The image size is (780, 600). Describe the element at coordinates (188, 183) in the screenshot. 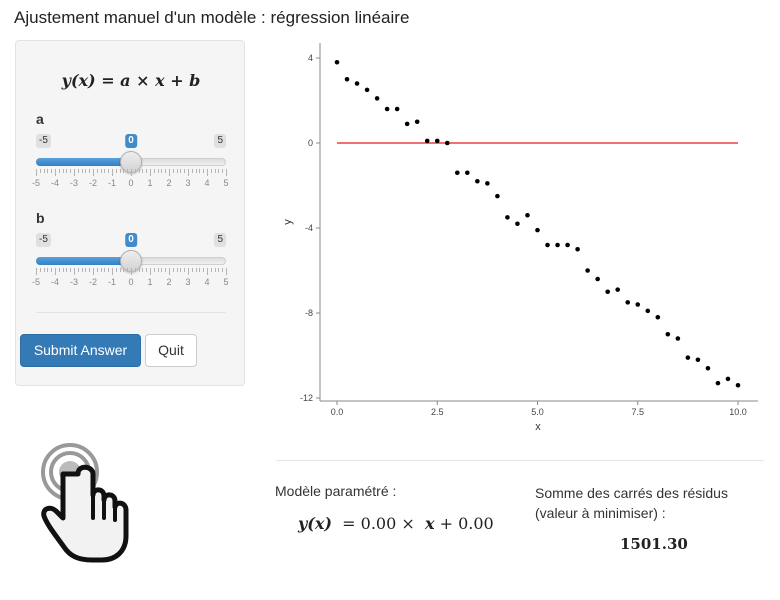

I see `slider-a-tick-label: 3` at that location.